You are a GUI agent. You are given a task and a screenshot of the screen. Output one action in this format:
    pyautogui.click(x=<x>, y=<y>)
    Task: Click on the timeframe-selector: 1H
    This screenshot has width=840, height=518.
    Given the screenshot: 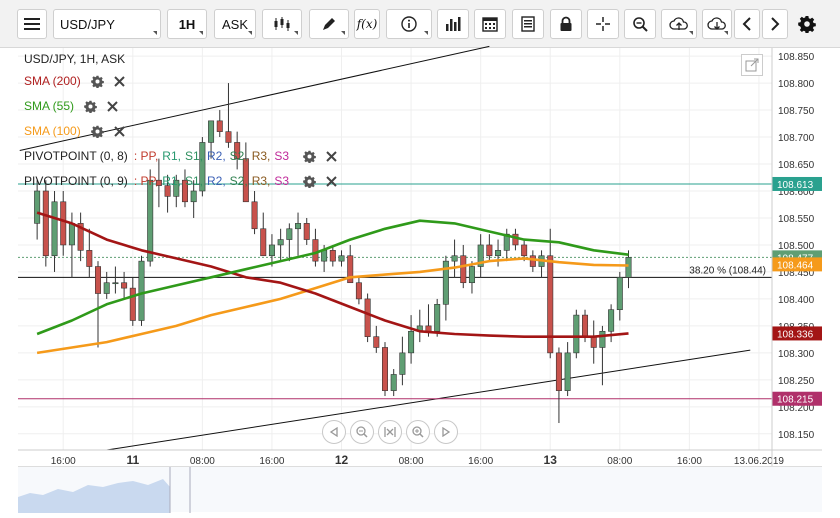 What is the action you would take?
    pyautogui.click(x=187, y=24)
    